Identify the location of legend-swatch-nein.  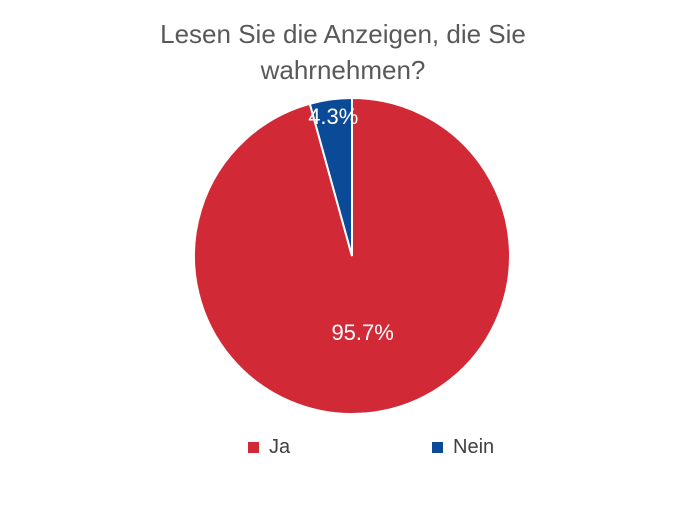
(437, 447).